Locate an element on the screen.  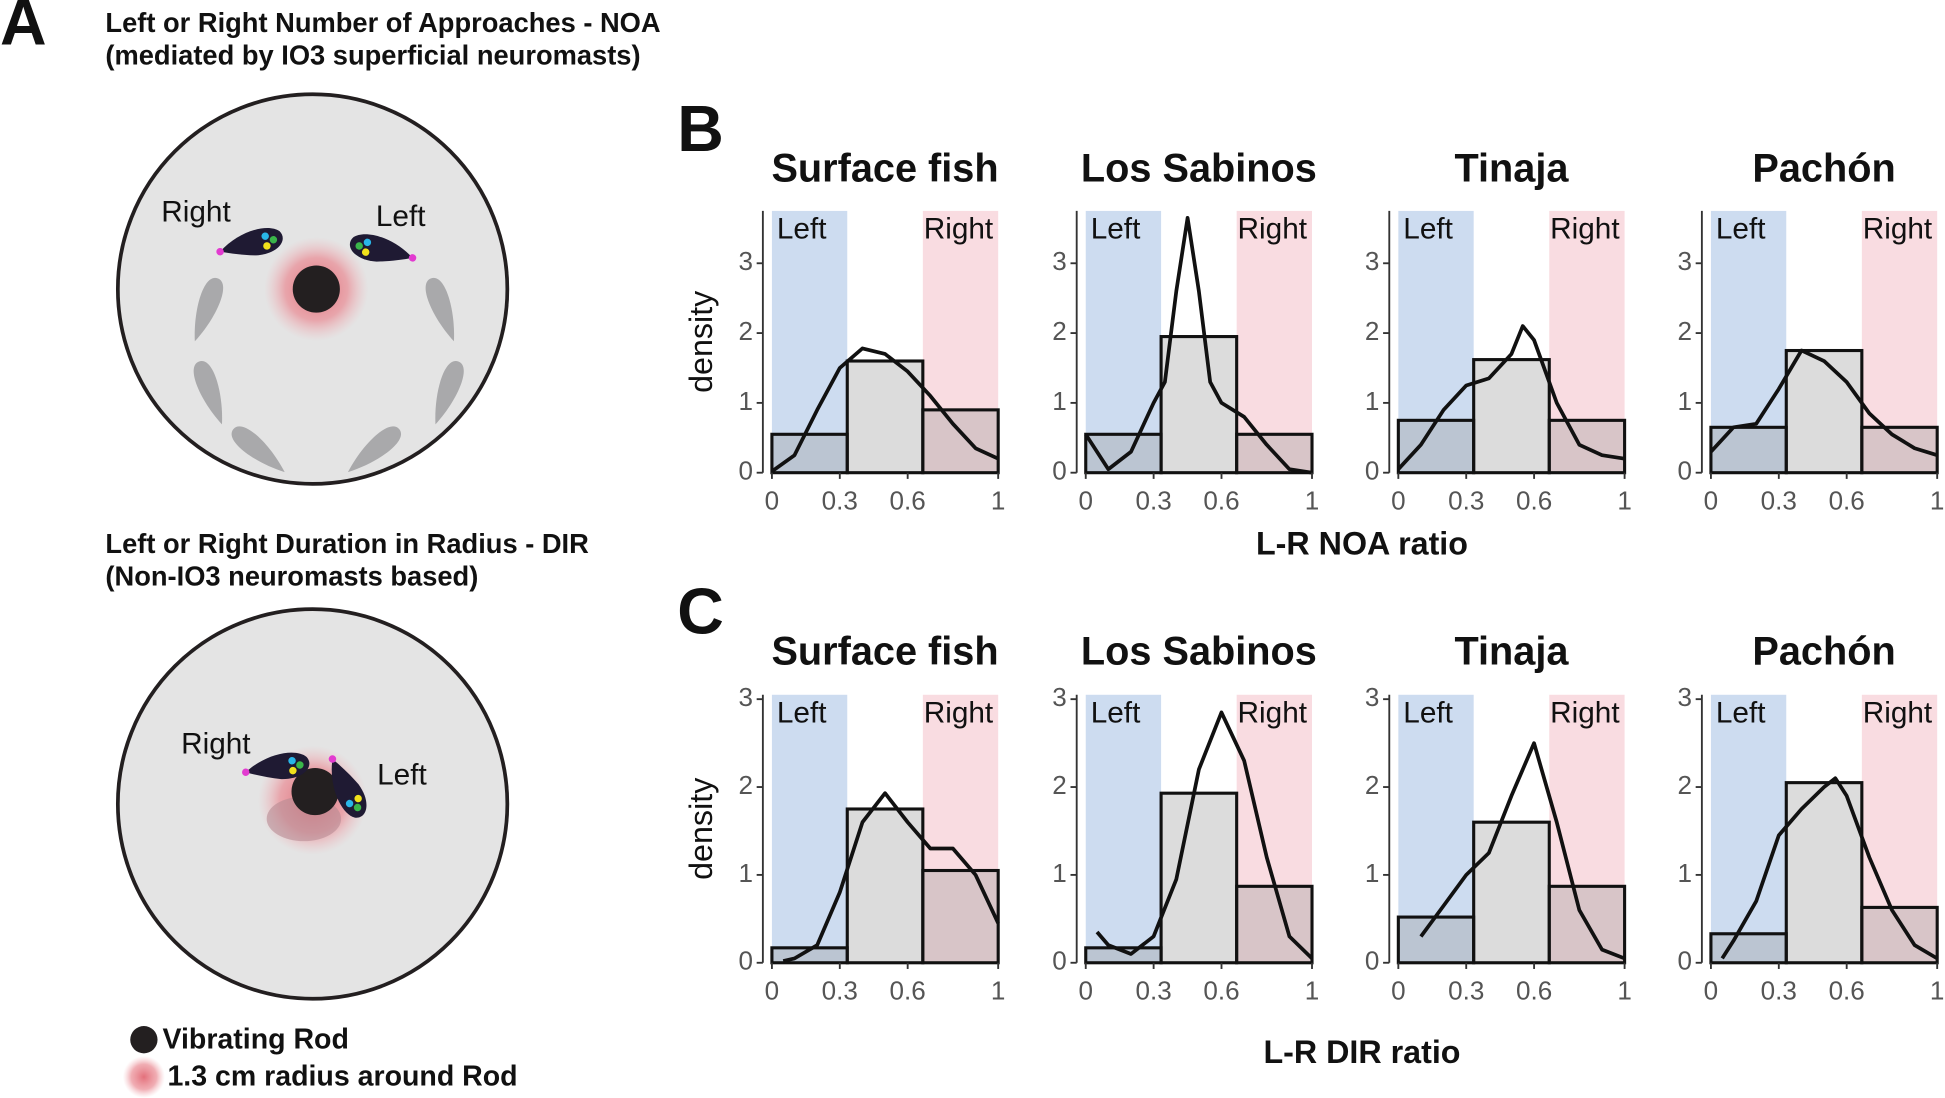
chart-title: Los Sabinos is located at coordinates (1199, 169).